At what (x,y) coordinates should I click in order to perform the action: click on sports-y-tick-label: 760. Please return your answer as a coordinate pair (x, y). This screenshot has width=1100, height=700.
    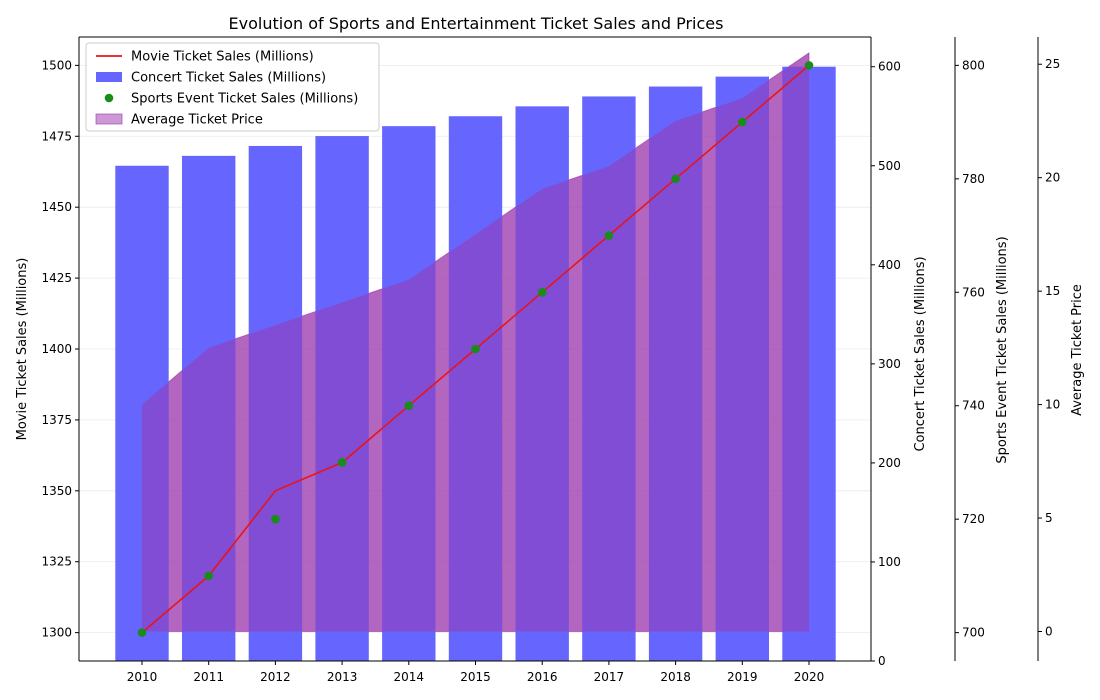
    Looking at the image, I should click on (973, 292).